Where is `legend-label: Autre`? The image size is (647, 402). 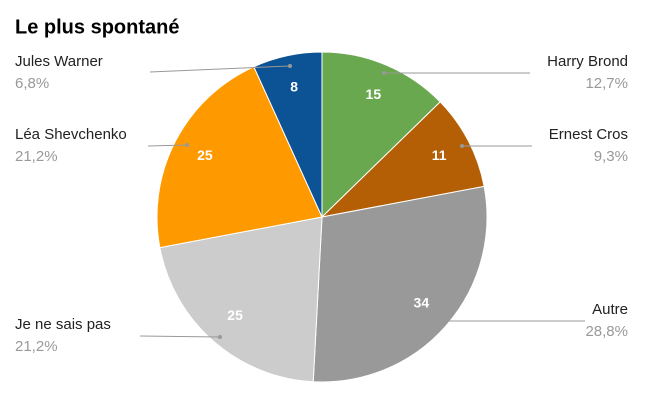 legend-label: Autre is located at coordinates (610, 309).